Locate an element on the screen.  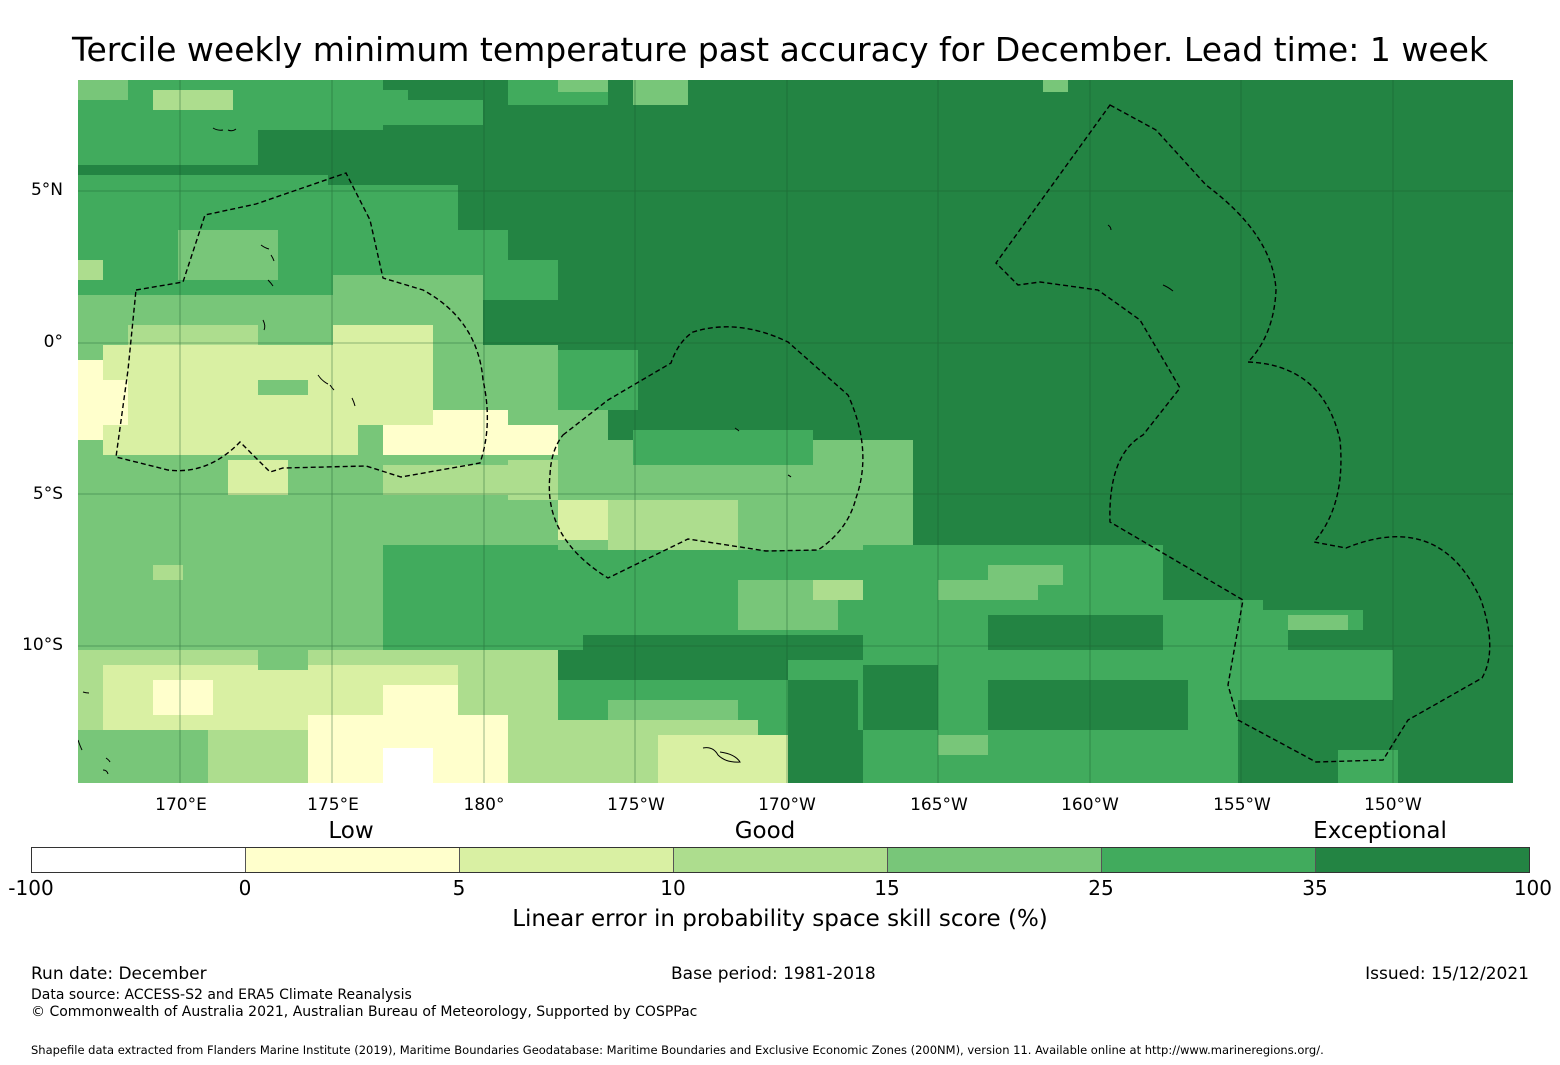
lat-label-5s: 5°S is located at coordinates (47, 494).